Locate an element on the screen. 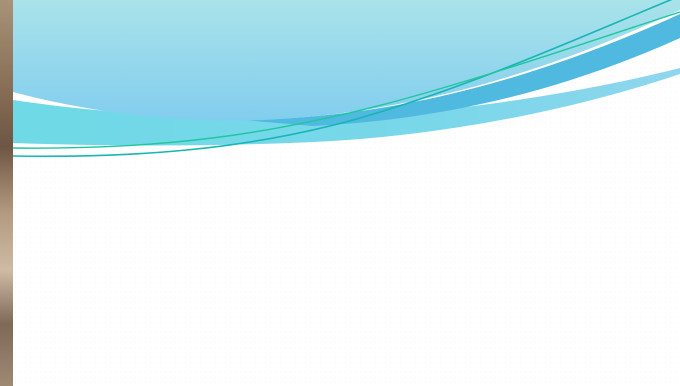 Image resolution: width=680 pixels, height=386 pixels. left-photo-strip is located at coordinates (6, 193).